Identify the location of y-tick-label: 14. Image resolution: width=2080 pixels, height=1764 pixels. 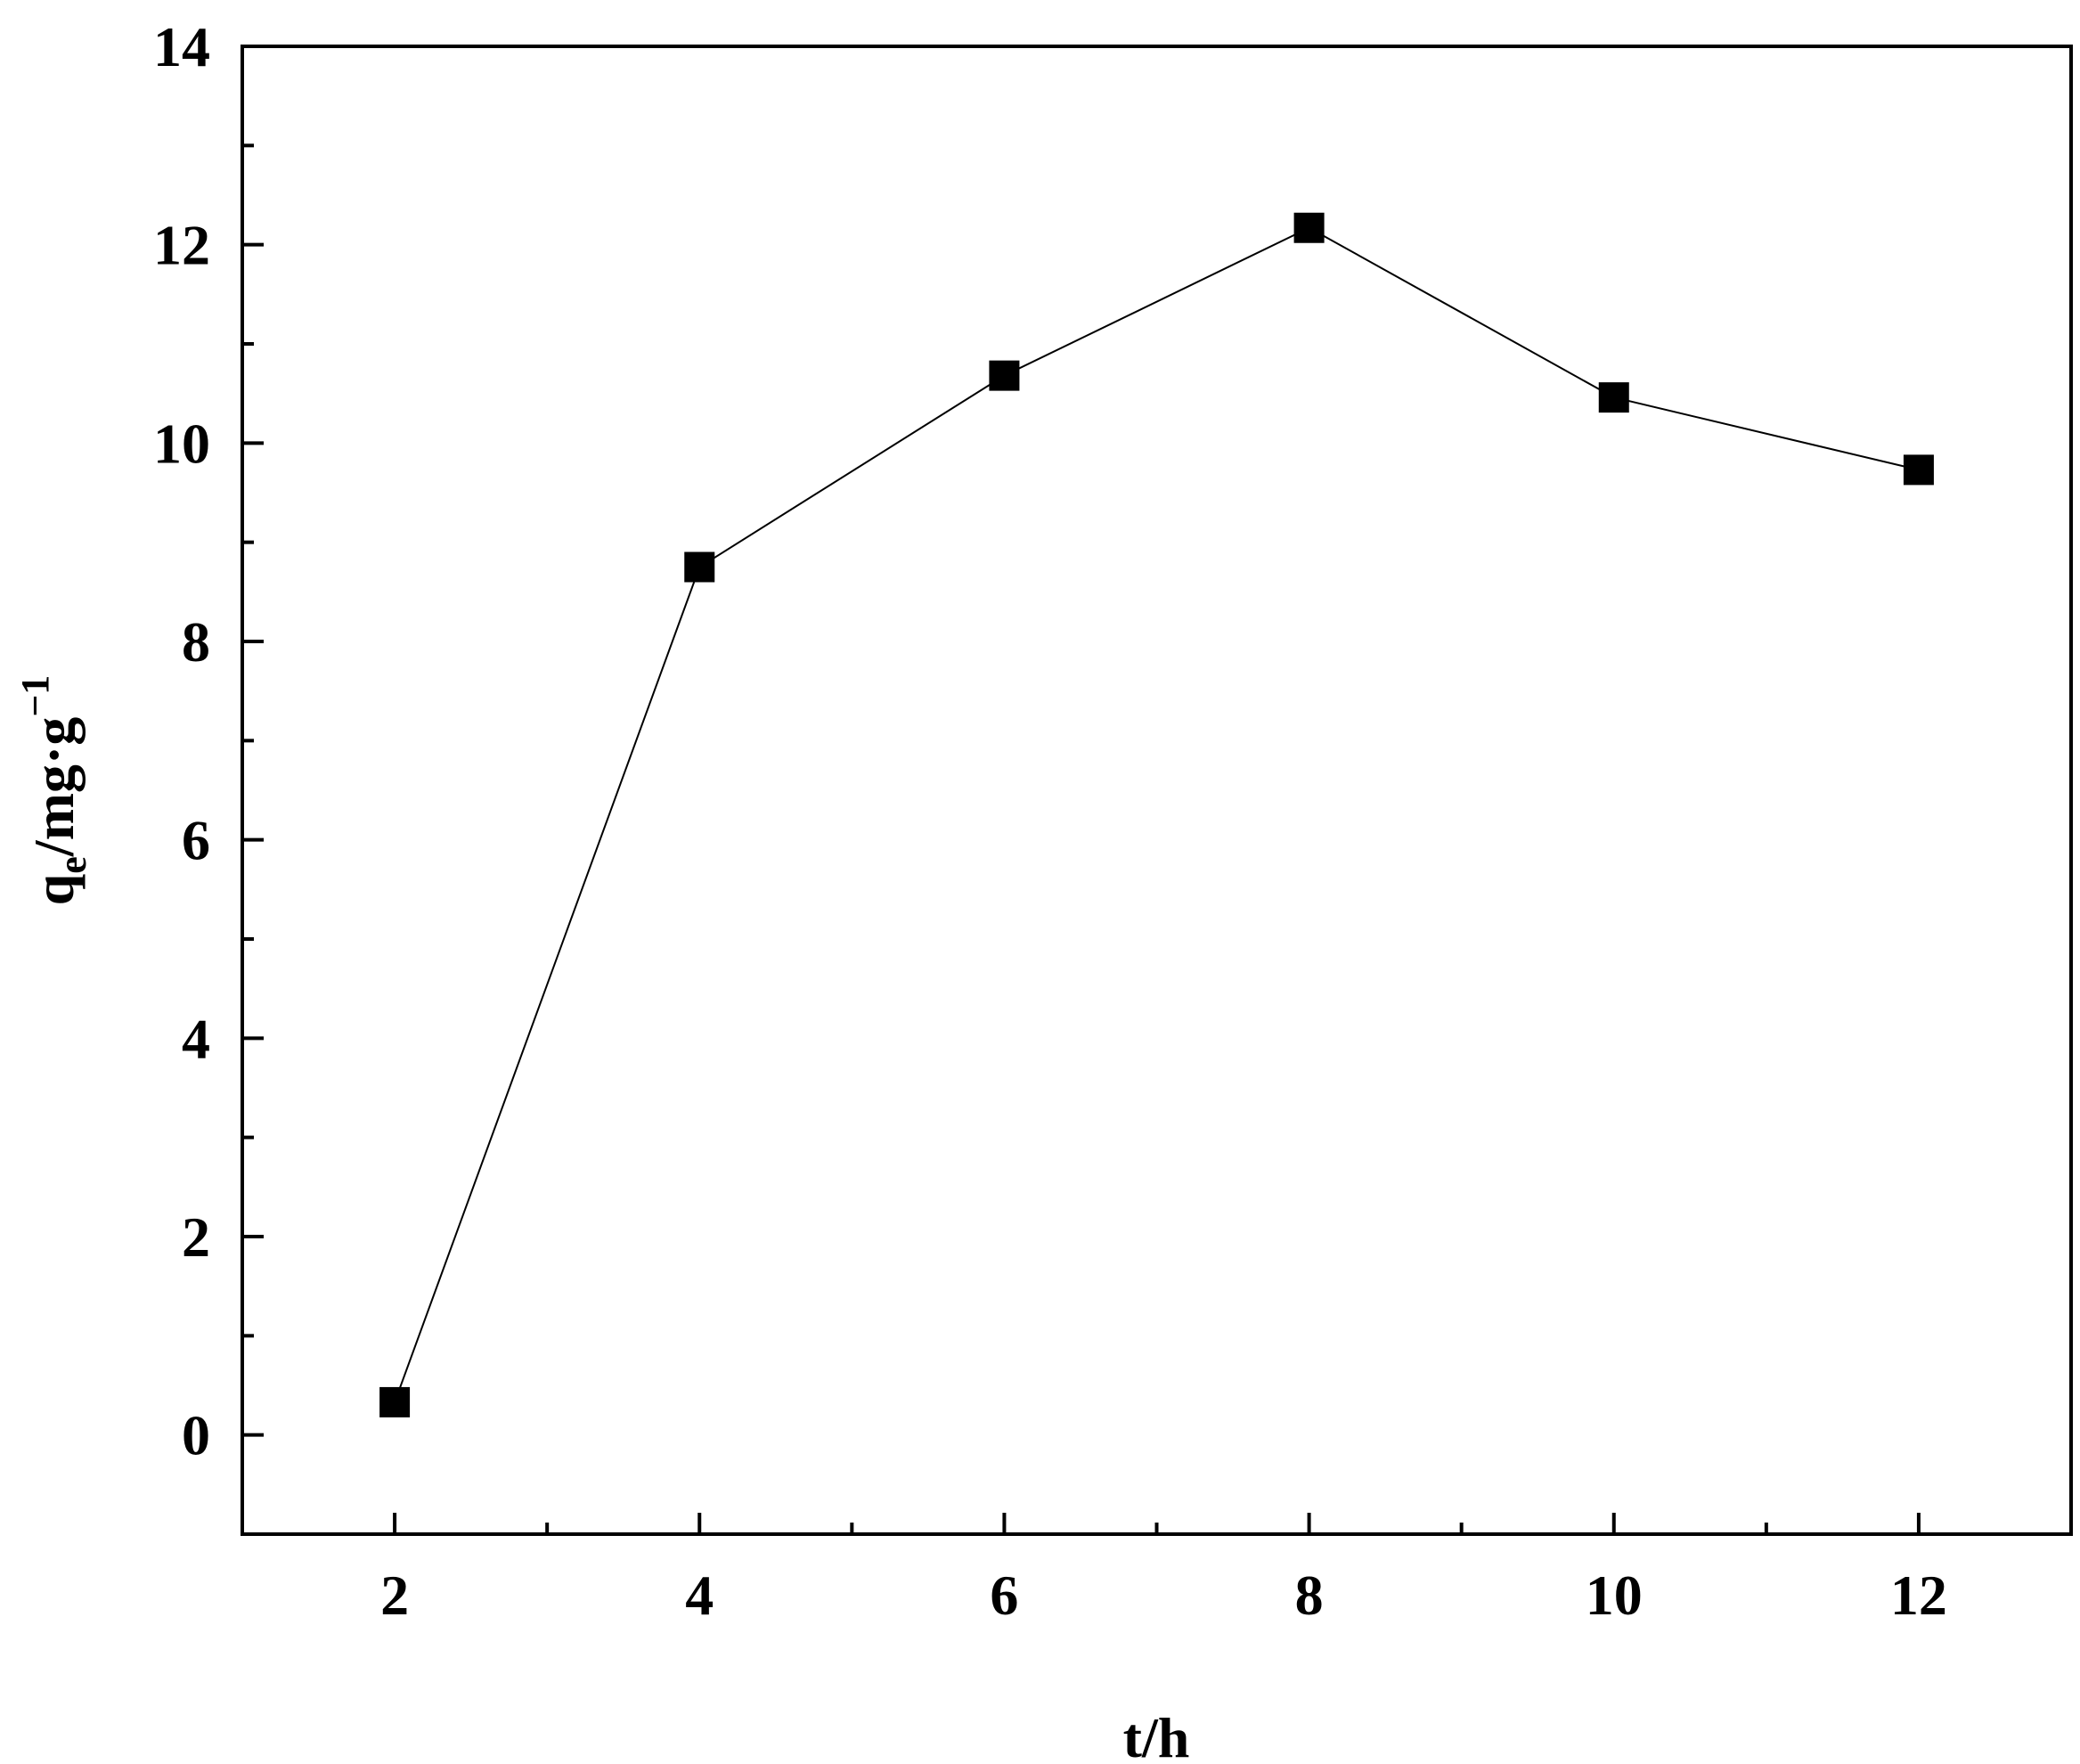
(181, 46).